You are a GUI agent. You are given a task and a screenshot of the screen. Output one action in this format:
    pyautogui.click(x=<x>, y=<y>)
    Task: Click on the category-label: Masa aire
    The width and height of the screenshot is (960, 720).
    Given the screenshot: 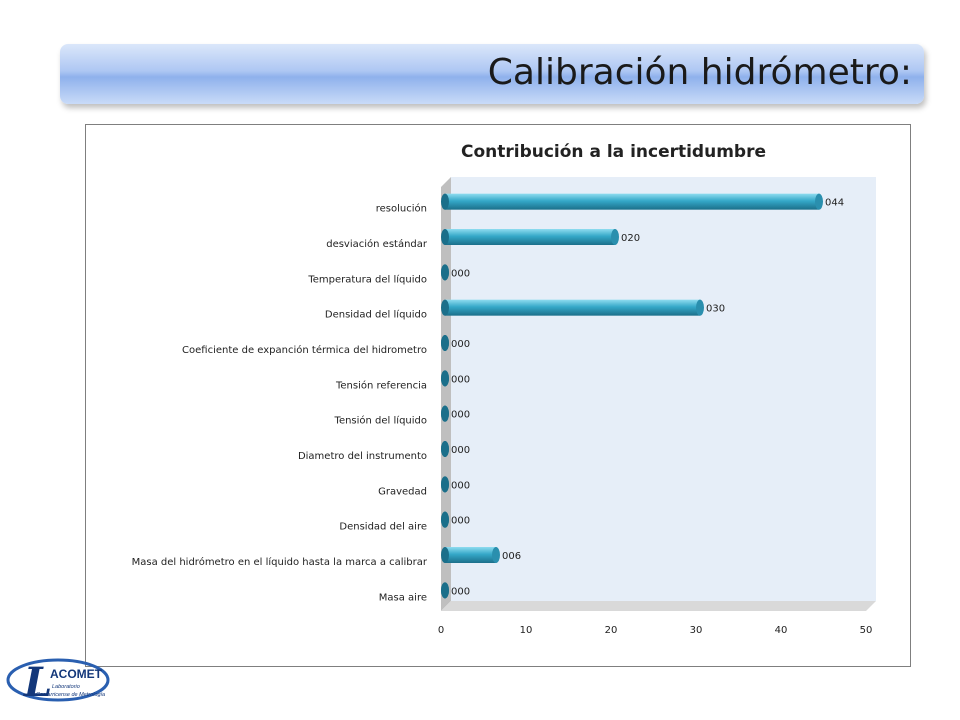 What is the action you would take?
    pyautogui.click(x=403, y=597)
    